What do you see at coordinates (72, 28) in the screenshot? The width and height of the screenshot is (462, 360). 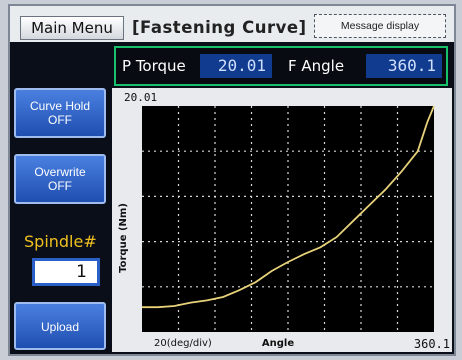 I see `main-menu-button: Main Menu` at bounding box center [72, 28].